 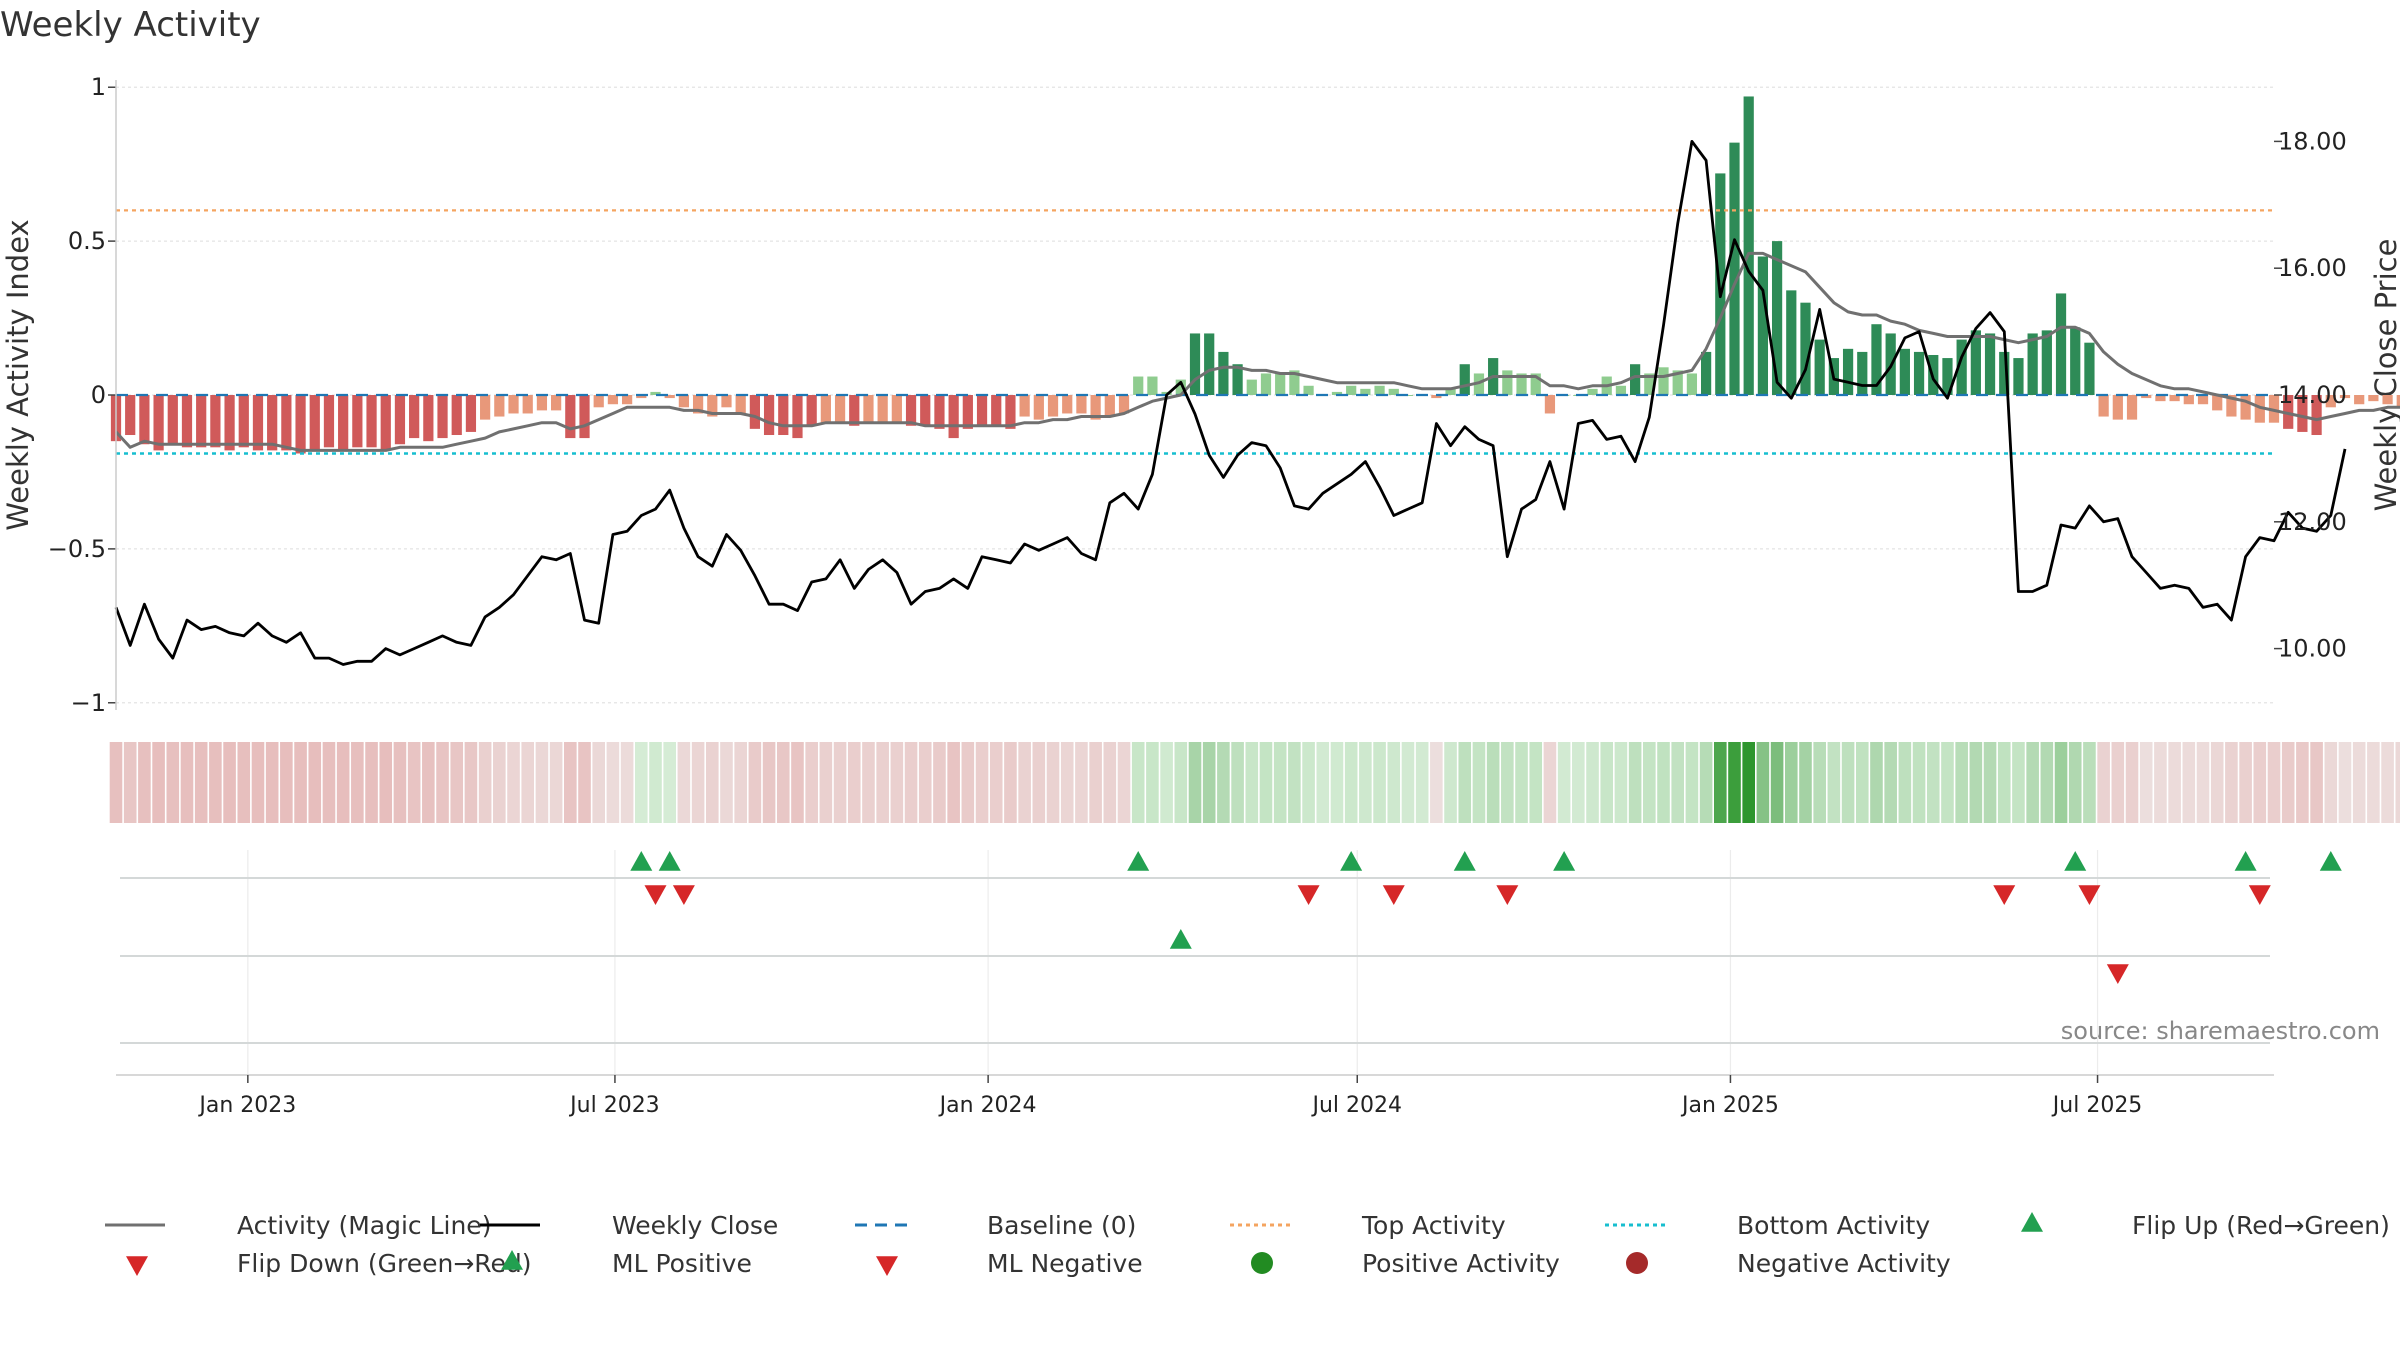 I want to click on left-tick-label: −0.5, so click(x=77, y=549).